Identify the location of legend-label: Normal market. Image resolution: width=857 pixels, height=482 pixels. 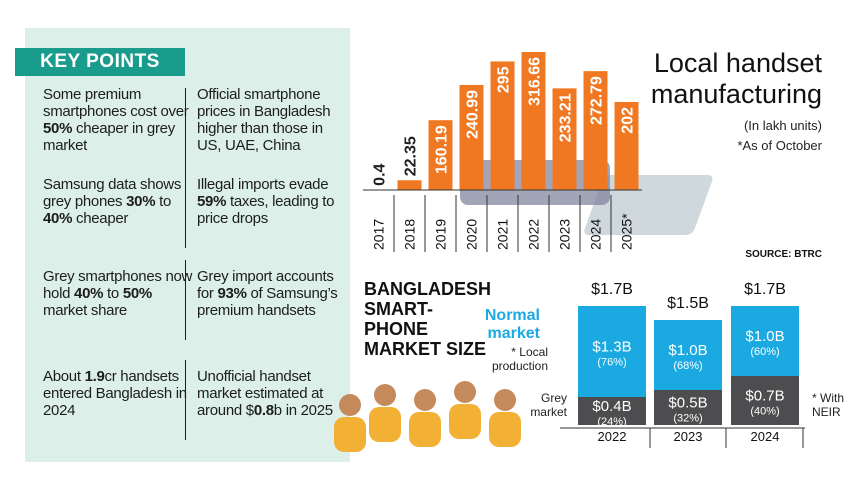
(513, 324).